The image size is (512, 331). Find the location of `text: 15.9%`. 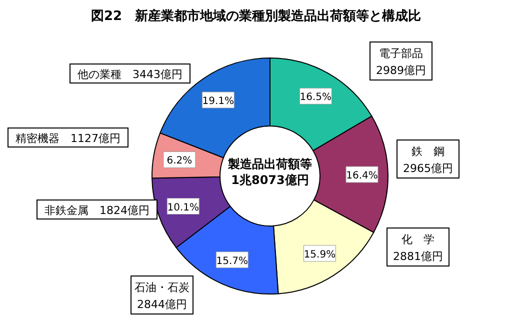

text: 15.9% is located at coordinates (320, 254).